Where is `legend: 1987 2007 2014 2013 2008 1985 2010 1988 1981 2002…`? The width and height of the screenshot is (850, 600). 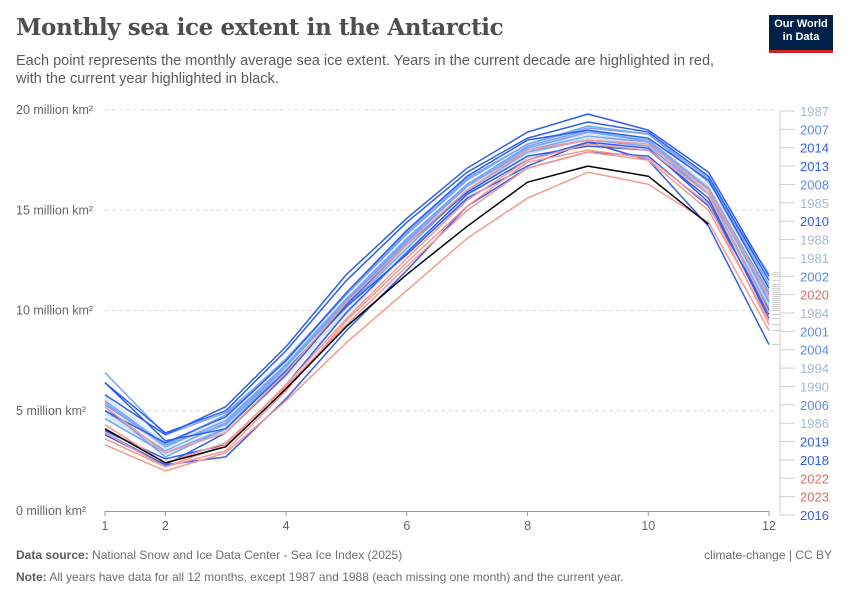
legend: 1987 2007 2014 2013 2008 1985 2010 1988 1981 2002… is located at coordinates (800, 313).